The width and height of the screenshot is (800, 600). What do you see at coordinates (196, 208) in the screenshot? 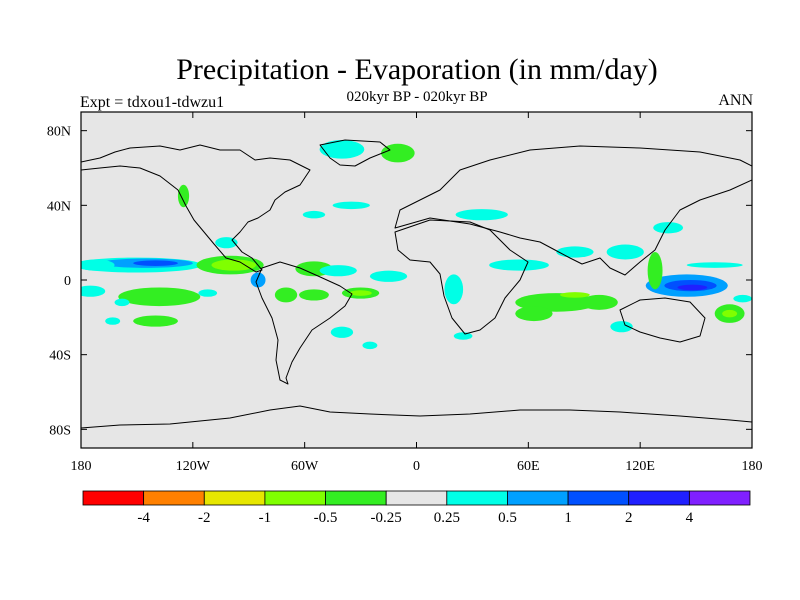
I see `coastline-north-america` at bounding box center [196, 208].